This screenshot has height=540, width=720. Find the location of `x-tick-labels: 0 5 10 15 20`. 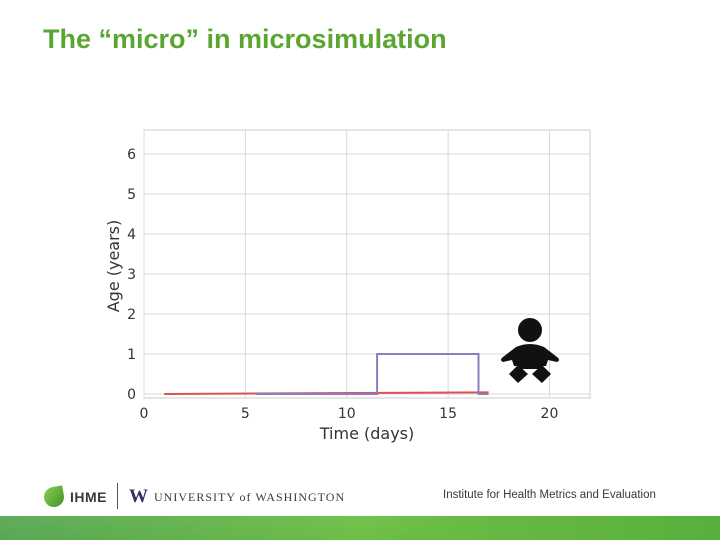

x-tick-labels: 0 5 10 15 20 is located at coordinates (349, 414).